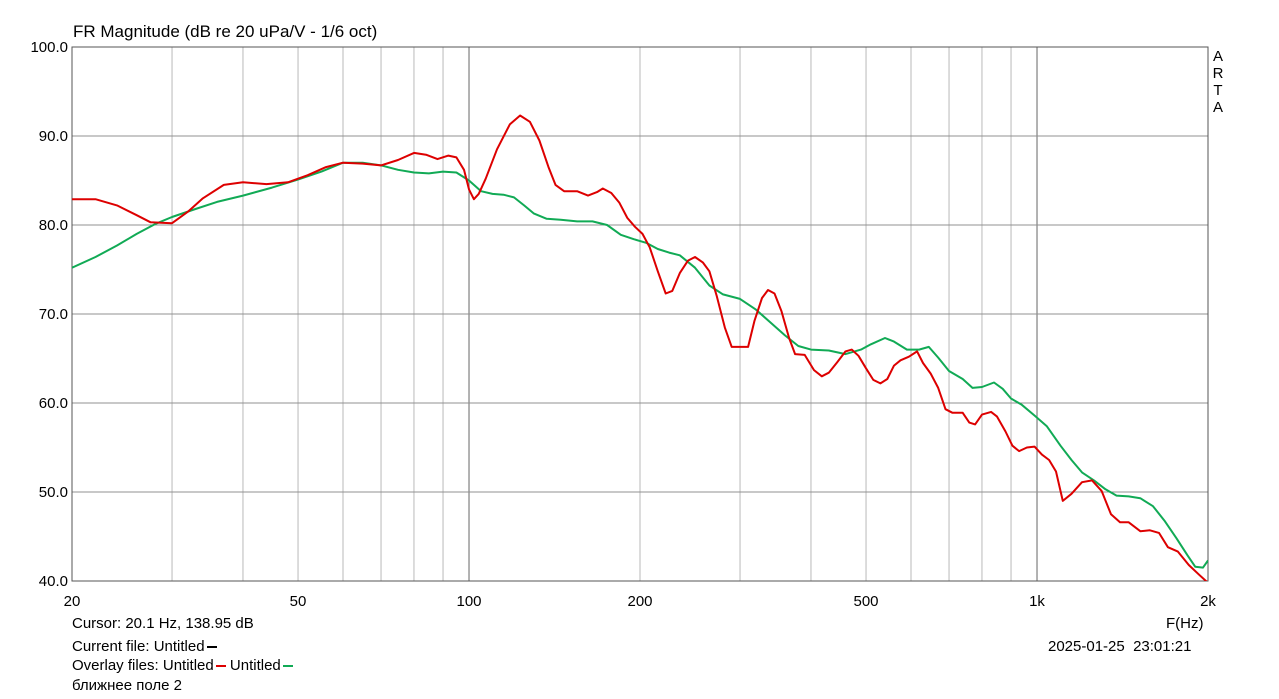  Describe the element at coordinates (1218, 90) in the screenshot. I see `watermark-letter: T` at that location.